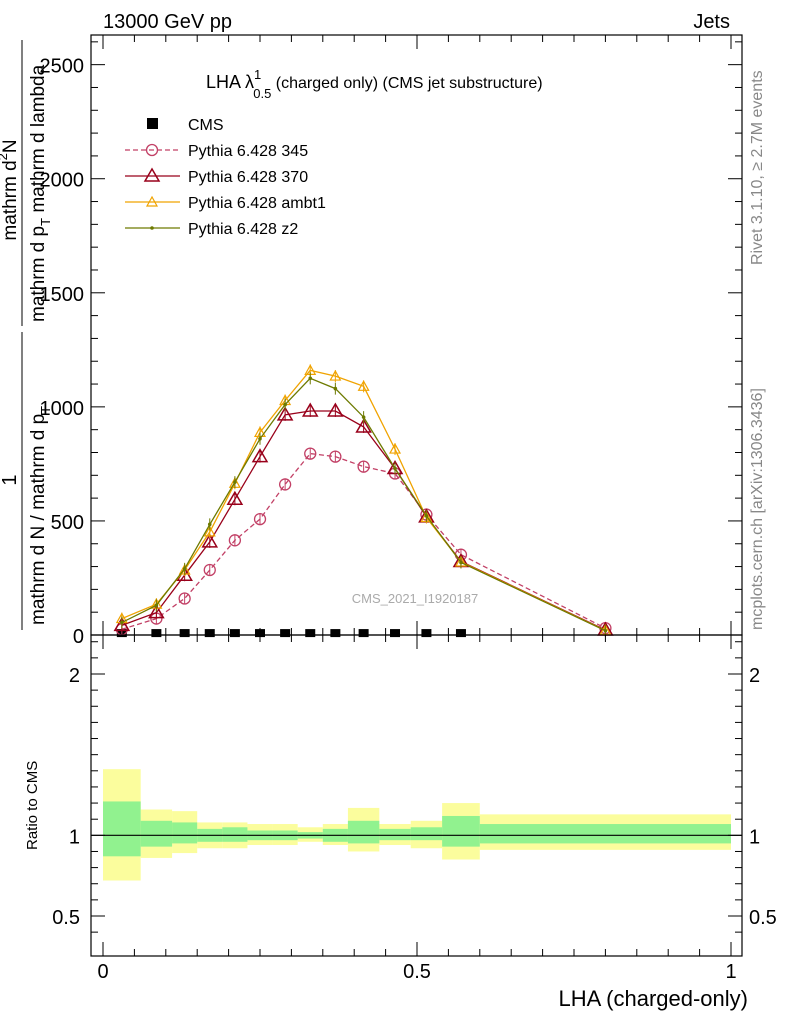 Image resolution: width=786 pixels, height=1024 pixels. Describe the element at coordinates (67, 523) in the screenshot. I see `main-ytick-label: 500` at that location.